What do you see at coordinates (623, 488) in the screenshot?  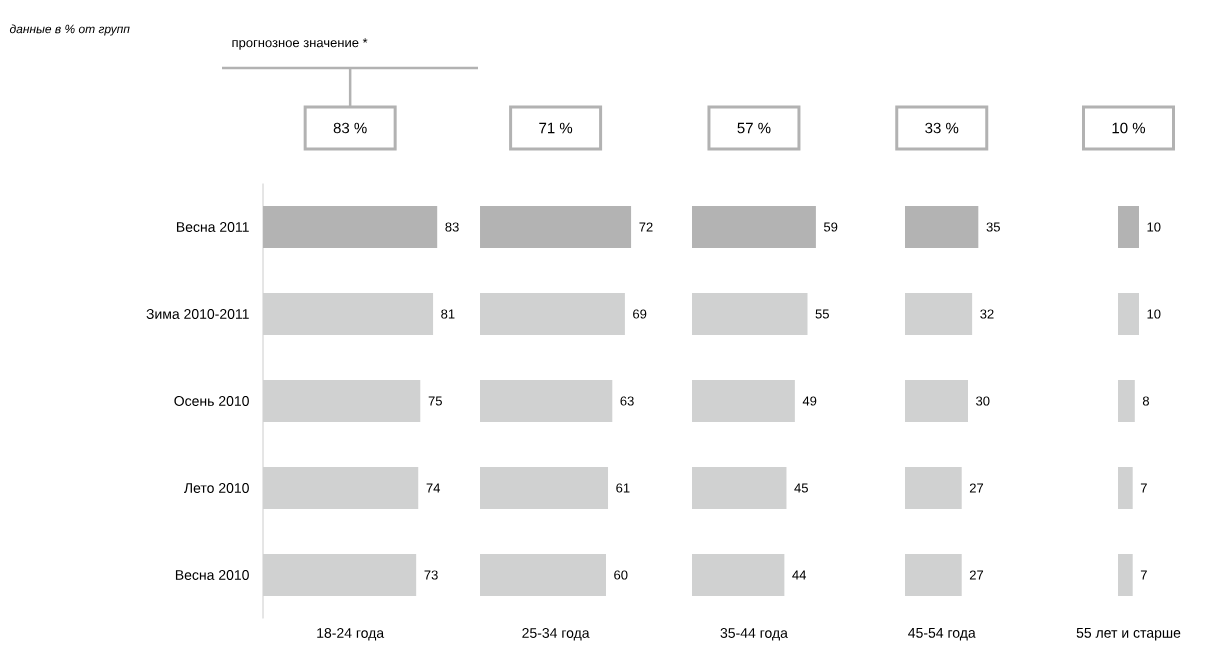 I see `data-label: 61` at bounding box center [623, 488].